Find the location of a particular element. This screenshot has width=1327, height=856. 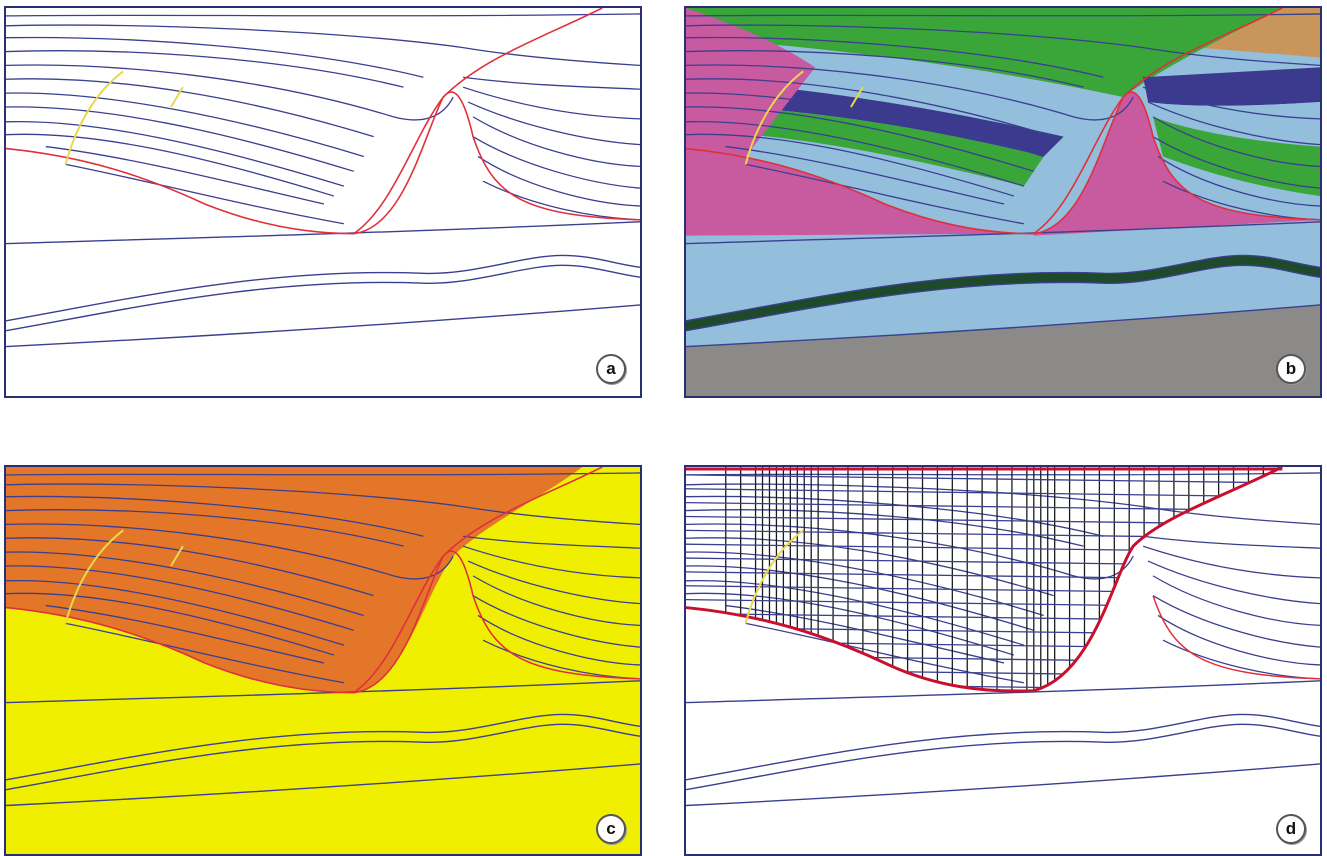

panel-label-d: d is located at coordinates (1291, 829).